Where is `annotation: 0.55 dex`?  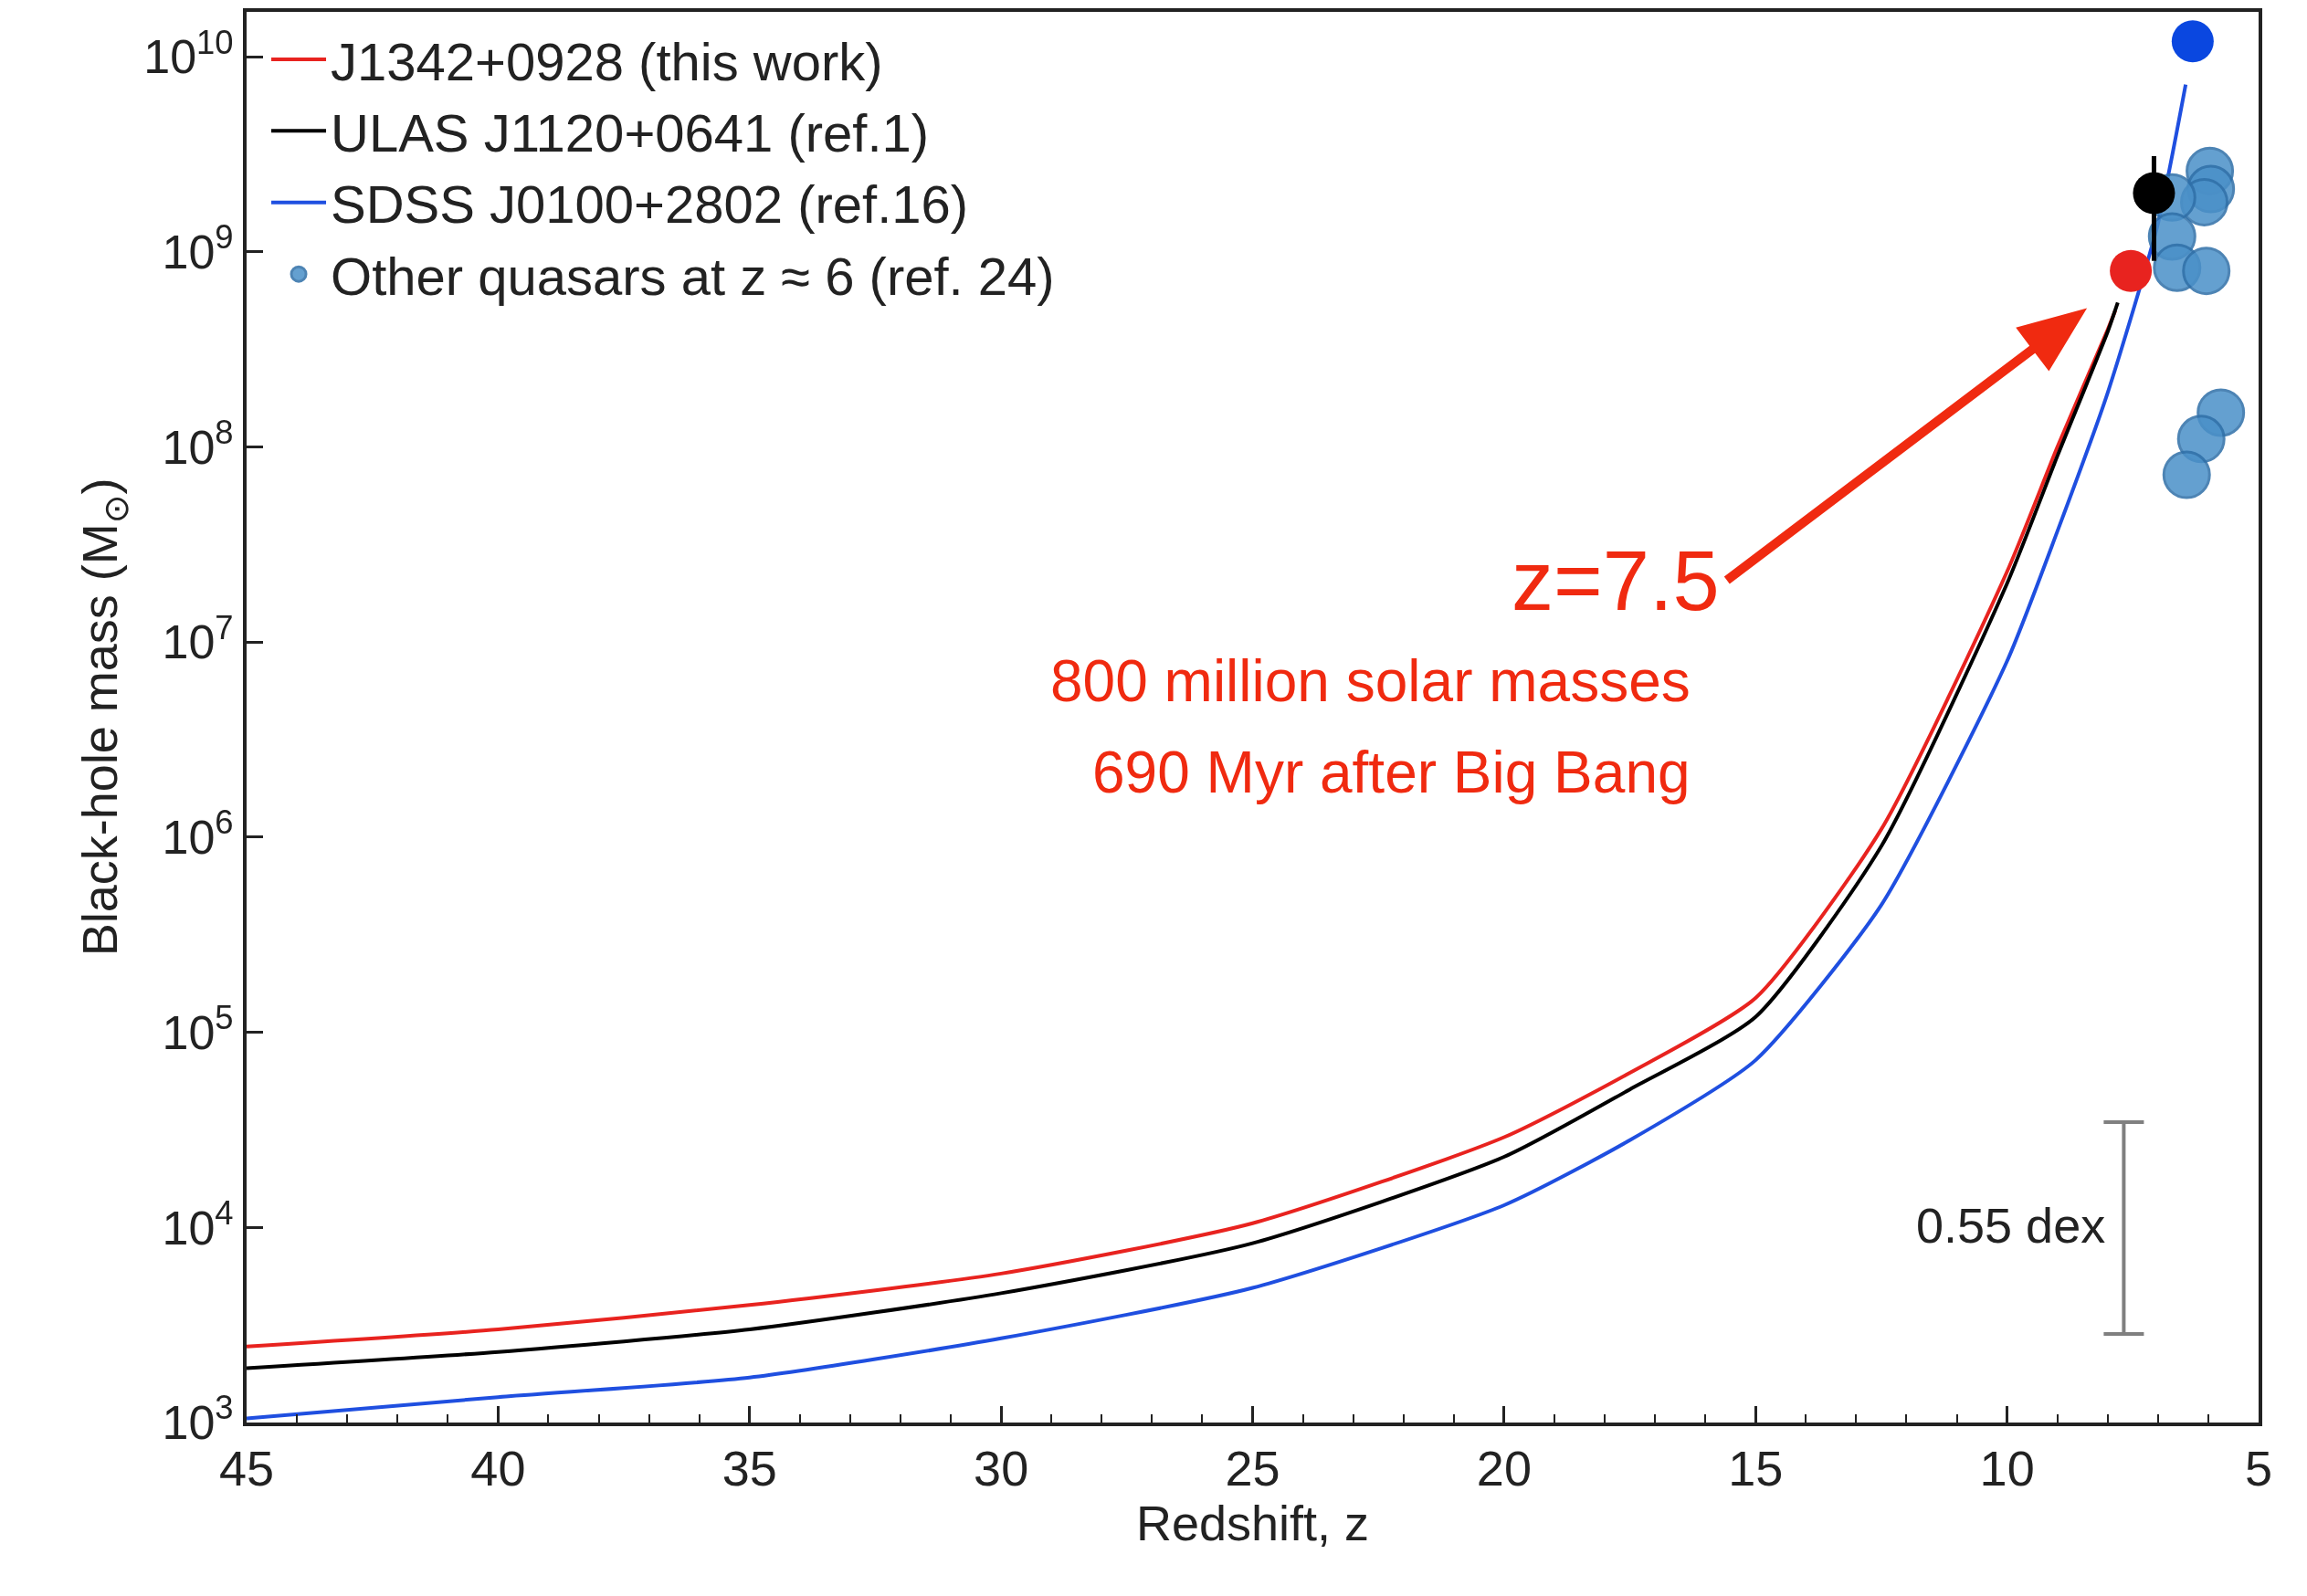 annotation: 0.55 dex is located at coordinates (2011, 1225).